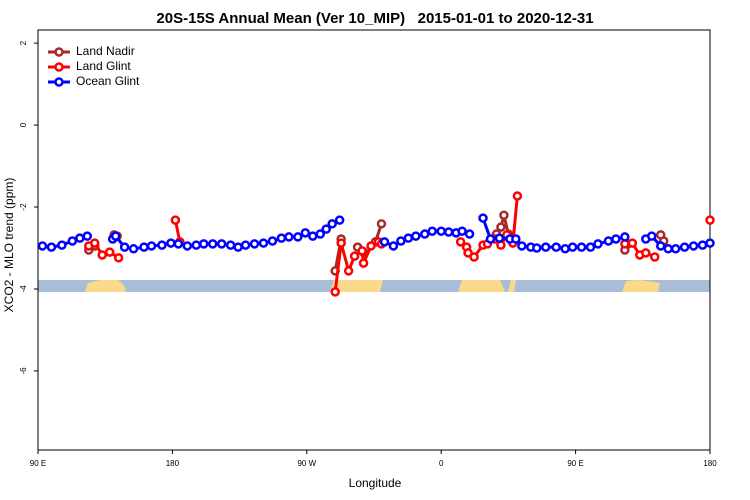 The image size is (750, 500). Describe the element at coordinates (108, 81) in the screenshot. I see `legend-label: Ocean Glint` at that location.